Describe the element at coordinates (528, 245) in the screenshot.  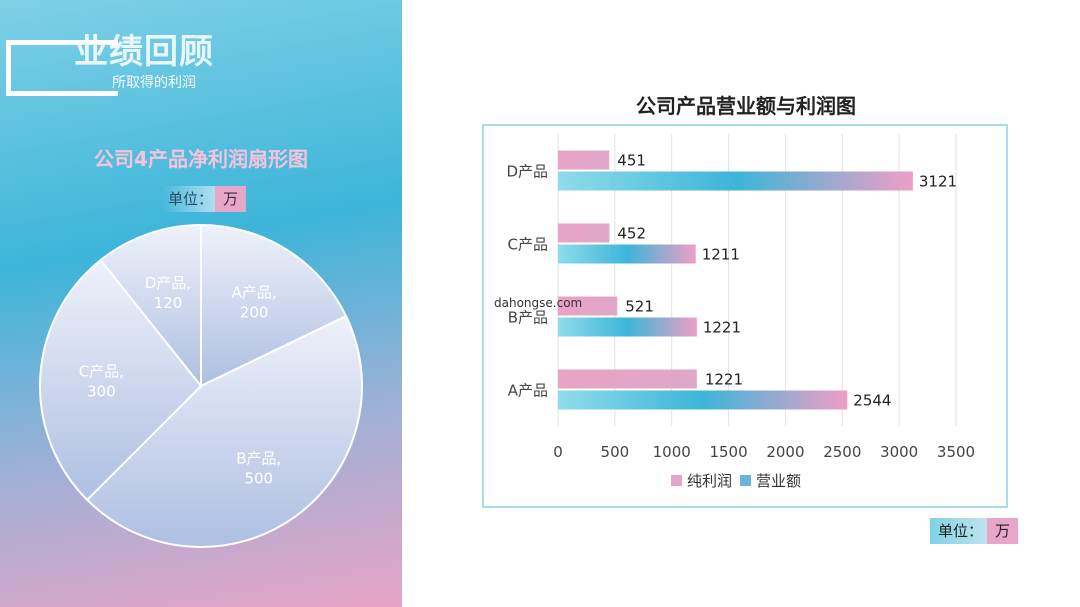
I see `y-category-label: C产品` at that location.